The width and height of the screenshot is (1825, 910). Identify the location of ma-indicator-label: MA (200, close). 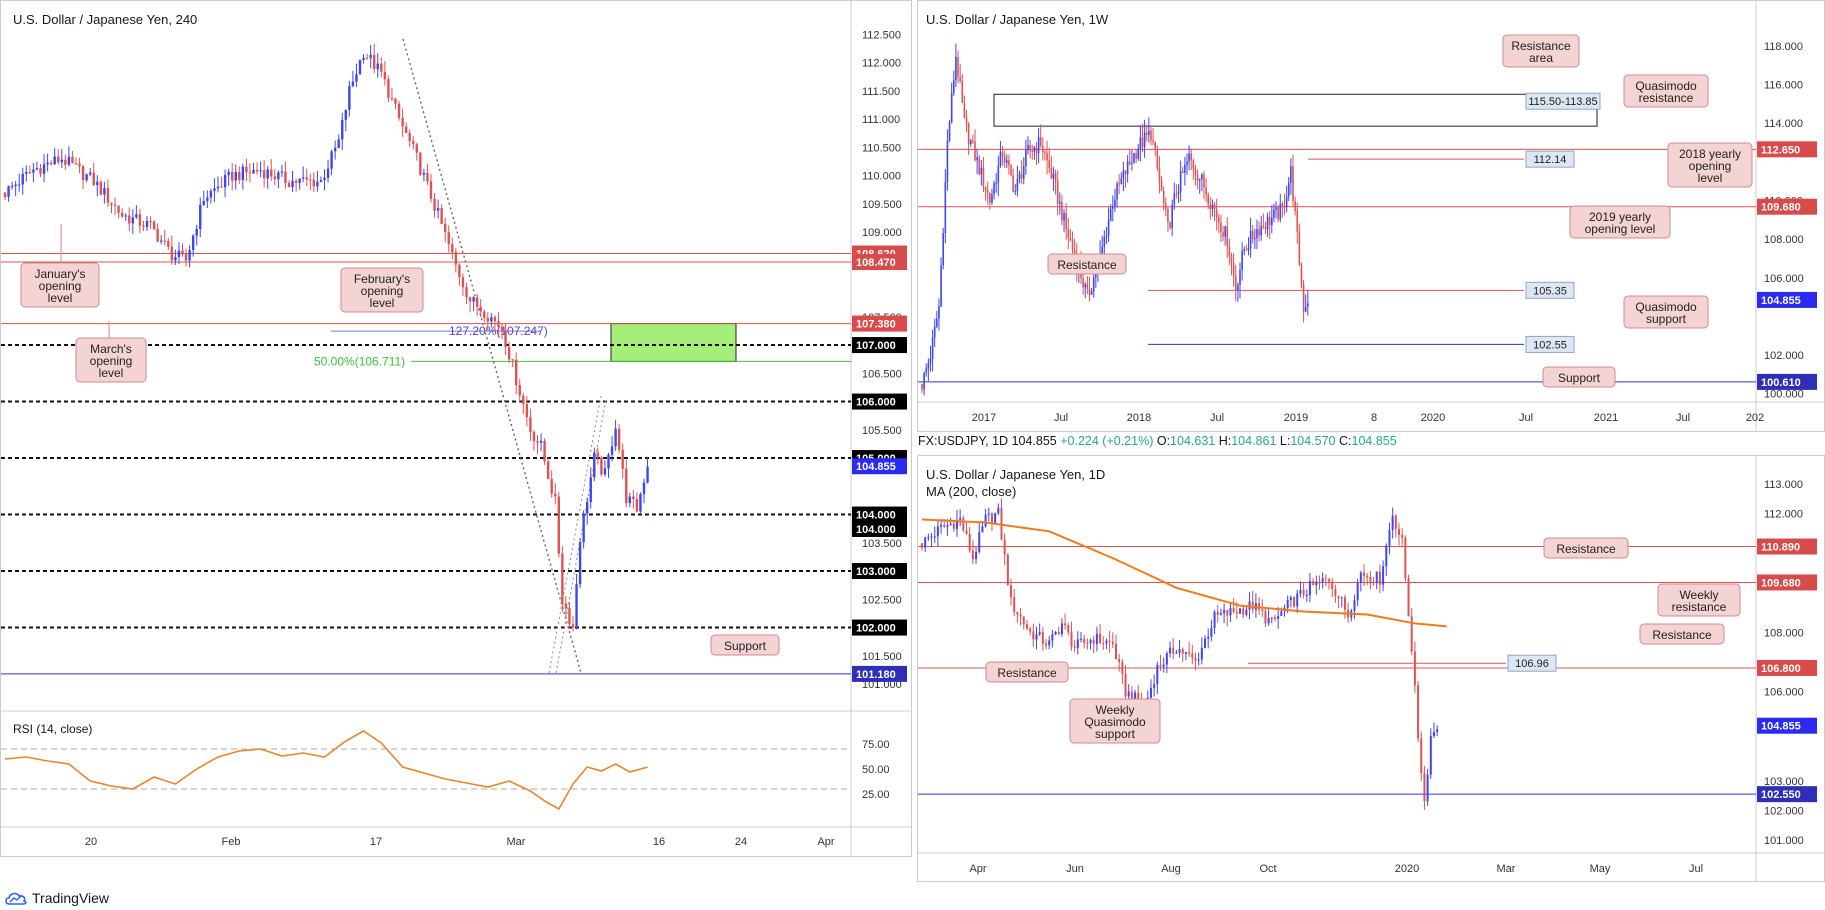
(971, 491).